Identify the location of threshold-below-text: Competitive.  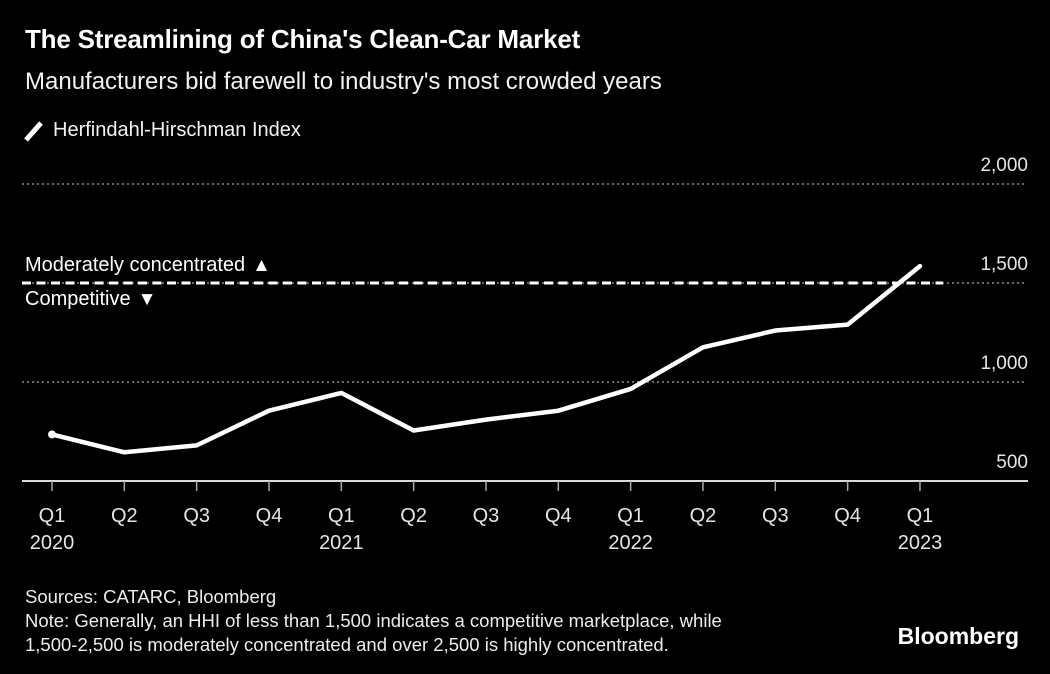
(78, 299).